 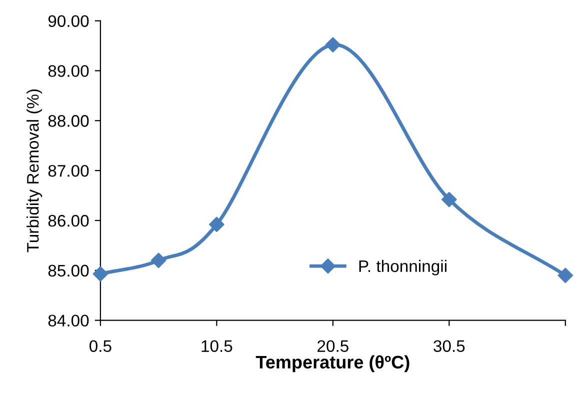 What do you see at coordinates (68, 170) in the screenshot?
I see `y-tick-label: 87.00` at bounding box center [68, 170].